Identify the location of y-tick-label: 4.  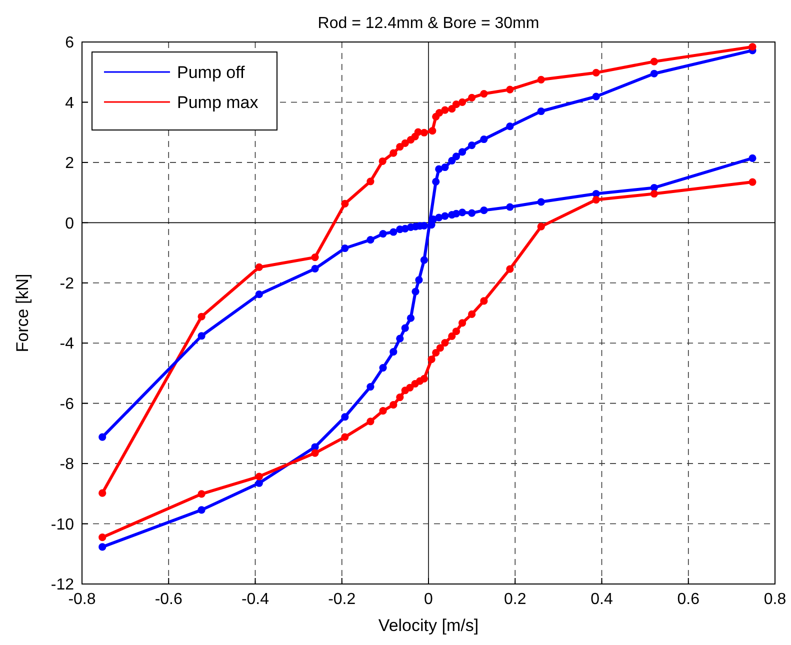
(69, 103).